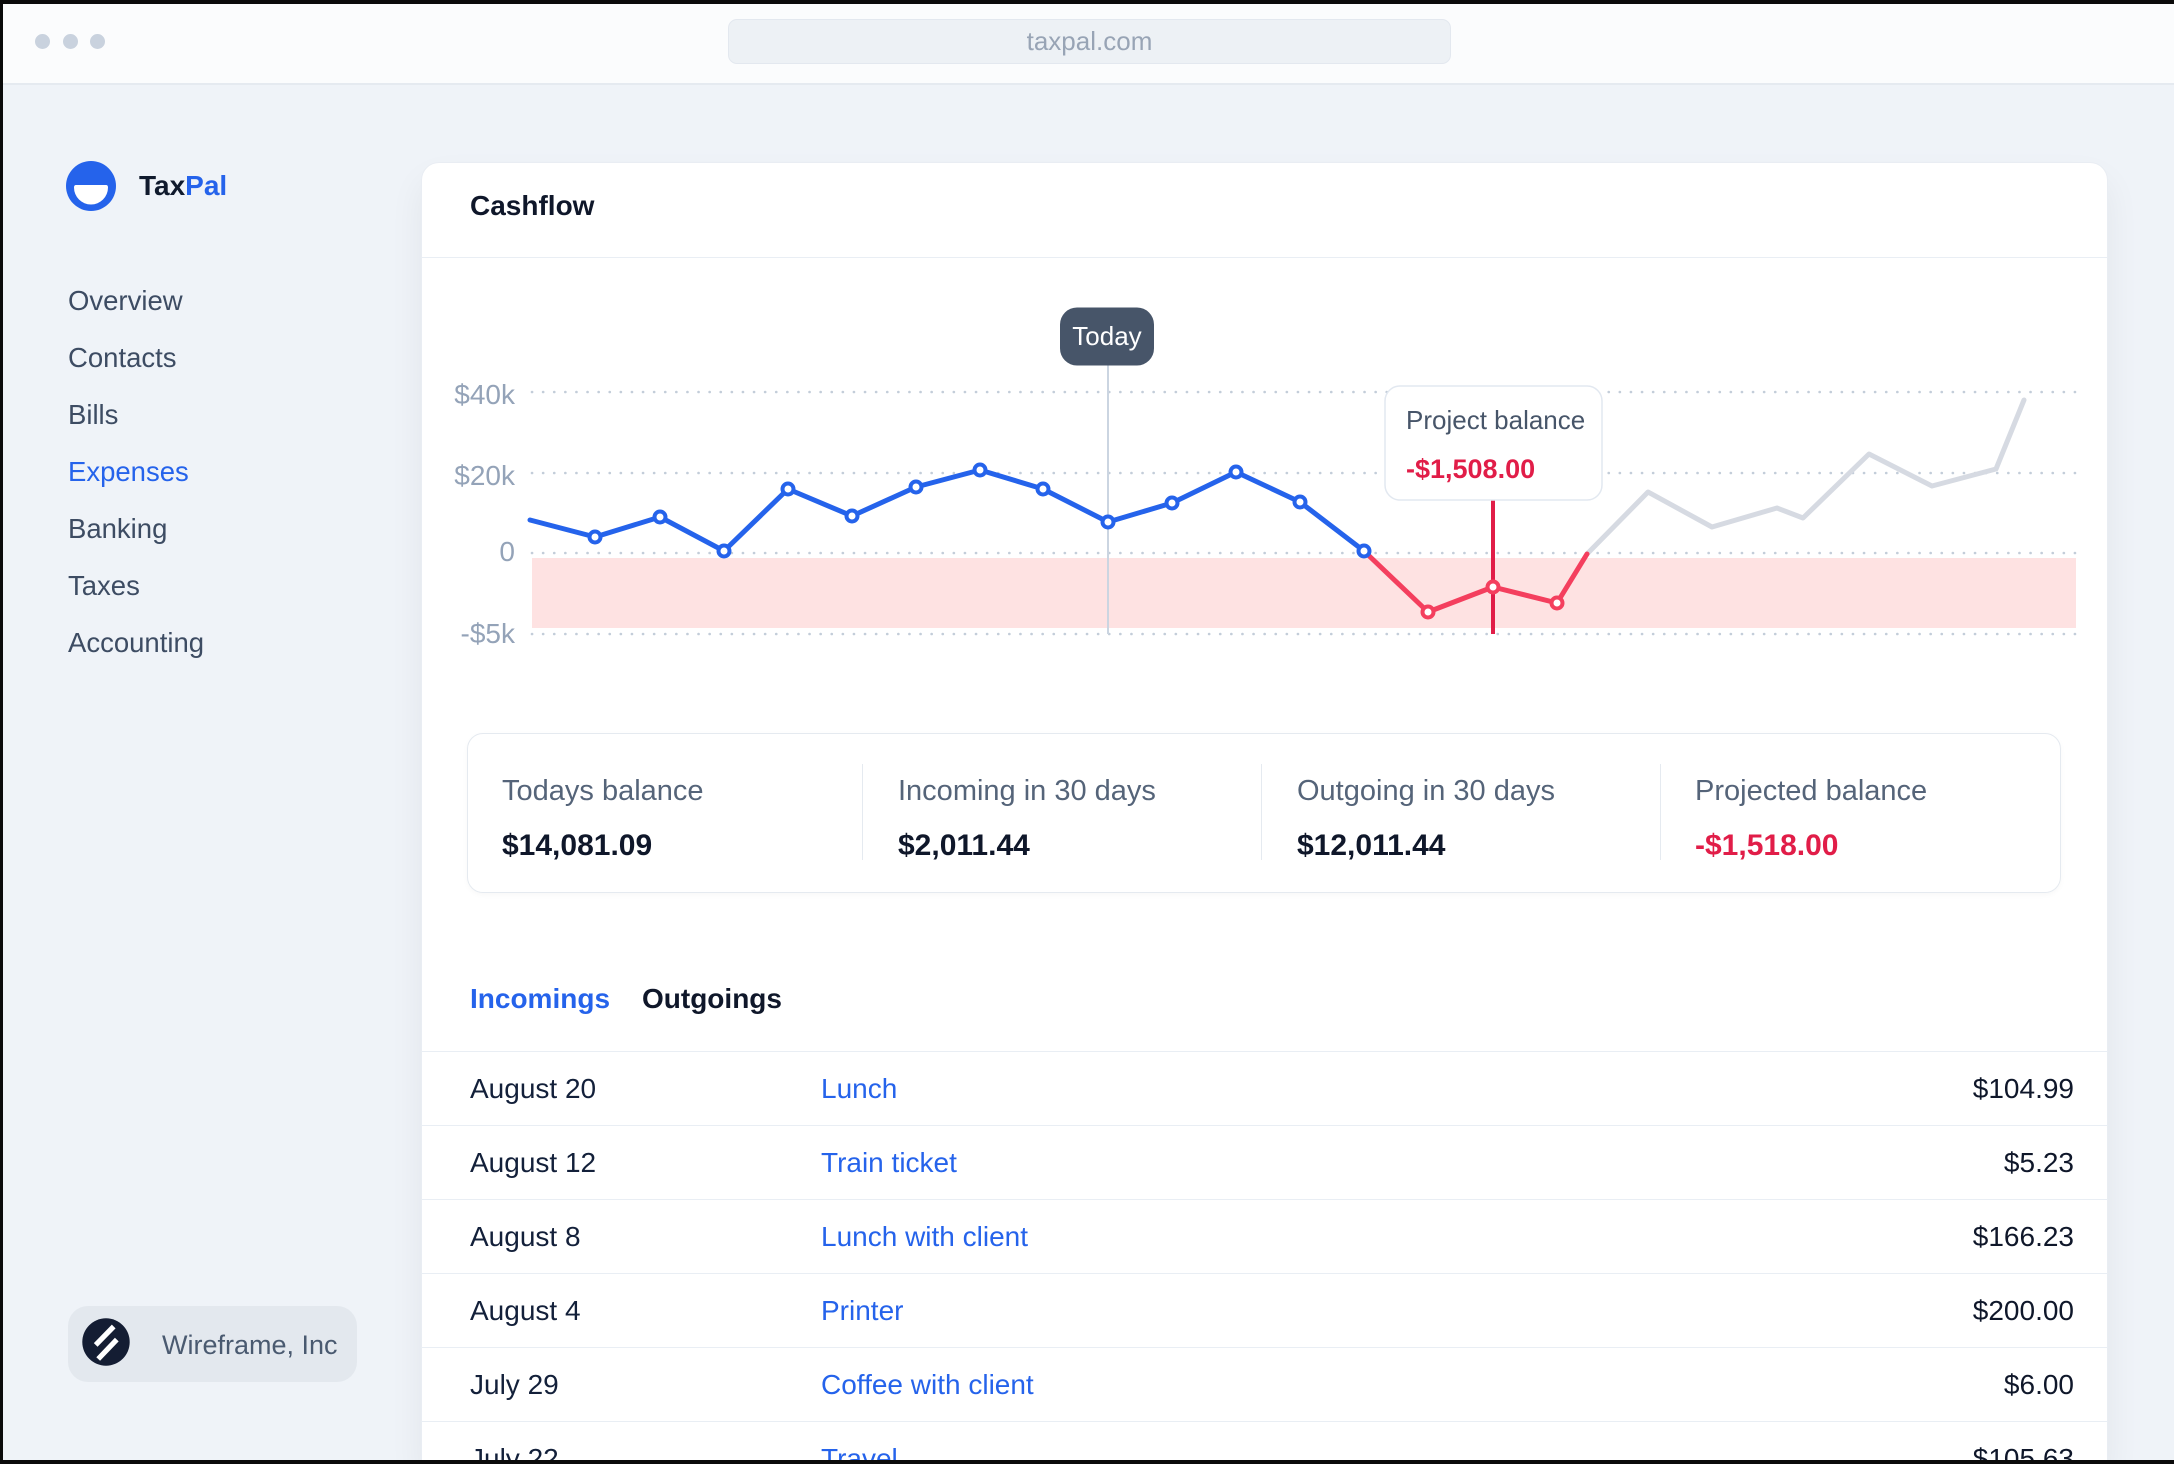 The image size is (2174, 1464). Describe the element at coordinates (1106, 336) in the screenshot. I see `svg-text: Today` at that location.